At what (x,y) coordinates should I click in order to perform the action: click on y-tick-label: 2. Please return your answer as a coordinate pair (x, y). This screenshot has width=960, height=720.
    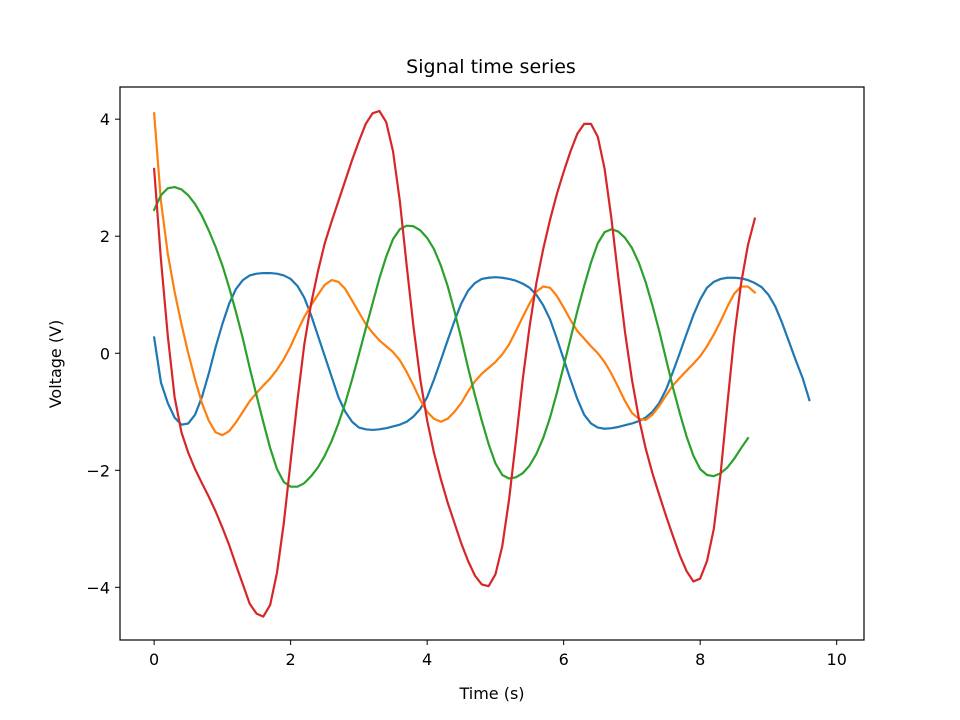
    Looking at the image, I should click on (105, 236).